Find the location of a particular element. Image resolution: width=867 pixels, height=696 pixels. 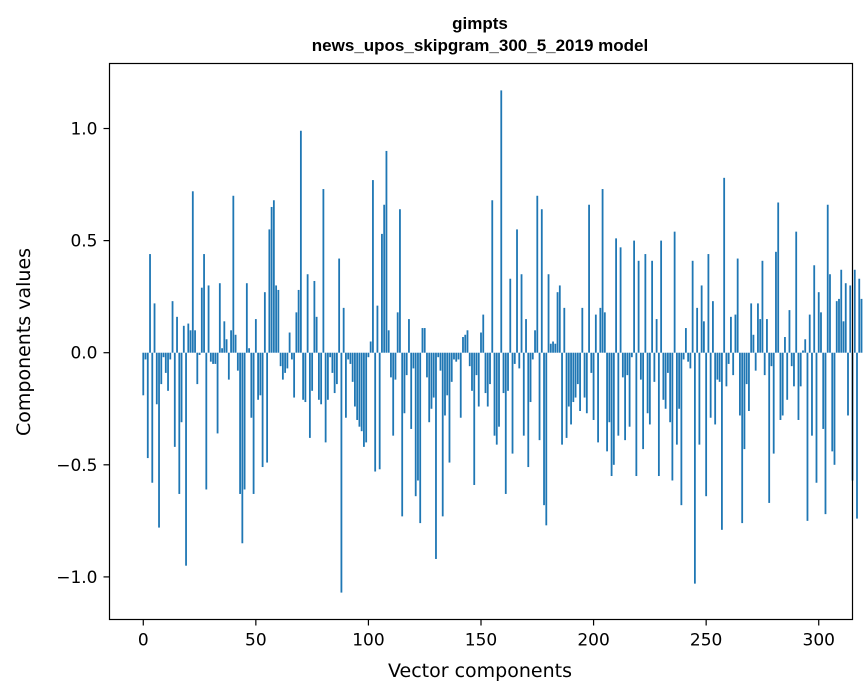

chart-subtitle: news_upos_skipgram_300_5_2019 model is located at coordinates (480, 45).